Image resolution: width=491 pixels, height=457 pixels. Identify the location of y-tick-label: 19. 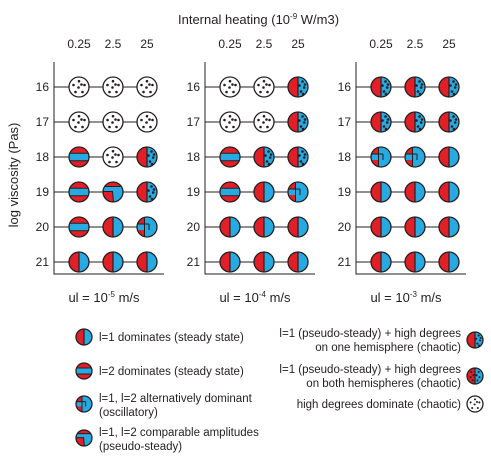
(345, 192).